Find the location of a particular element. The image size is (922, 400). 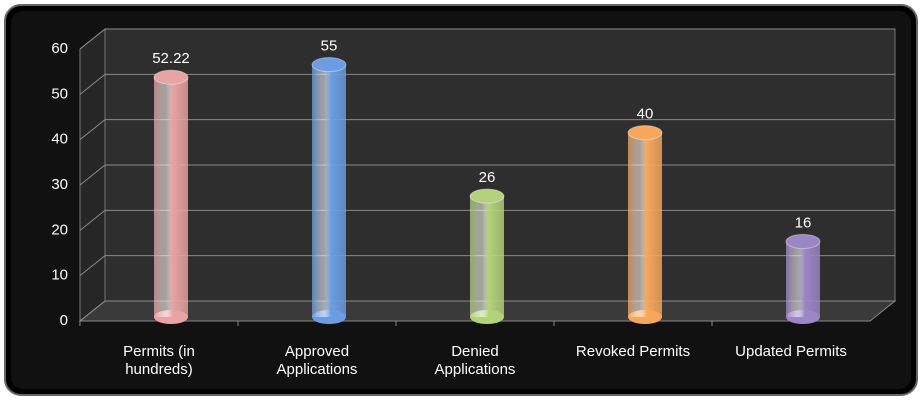

value-label: 16 is located at coordinates (803, 222).